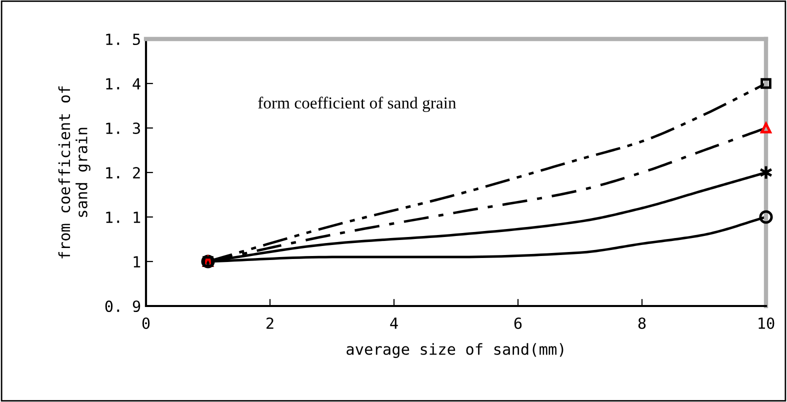  I want to click on x-tick-label: 0, so click(146, 323).